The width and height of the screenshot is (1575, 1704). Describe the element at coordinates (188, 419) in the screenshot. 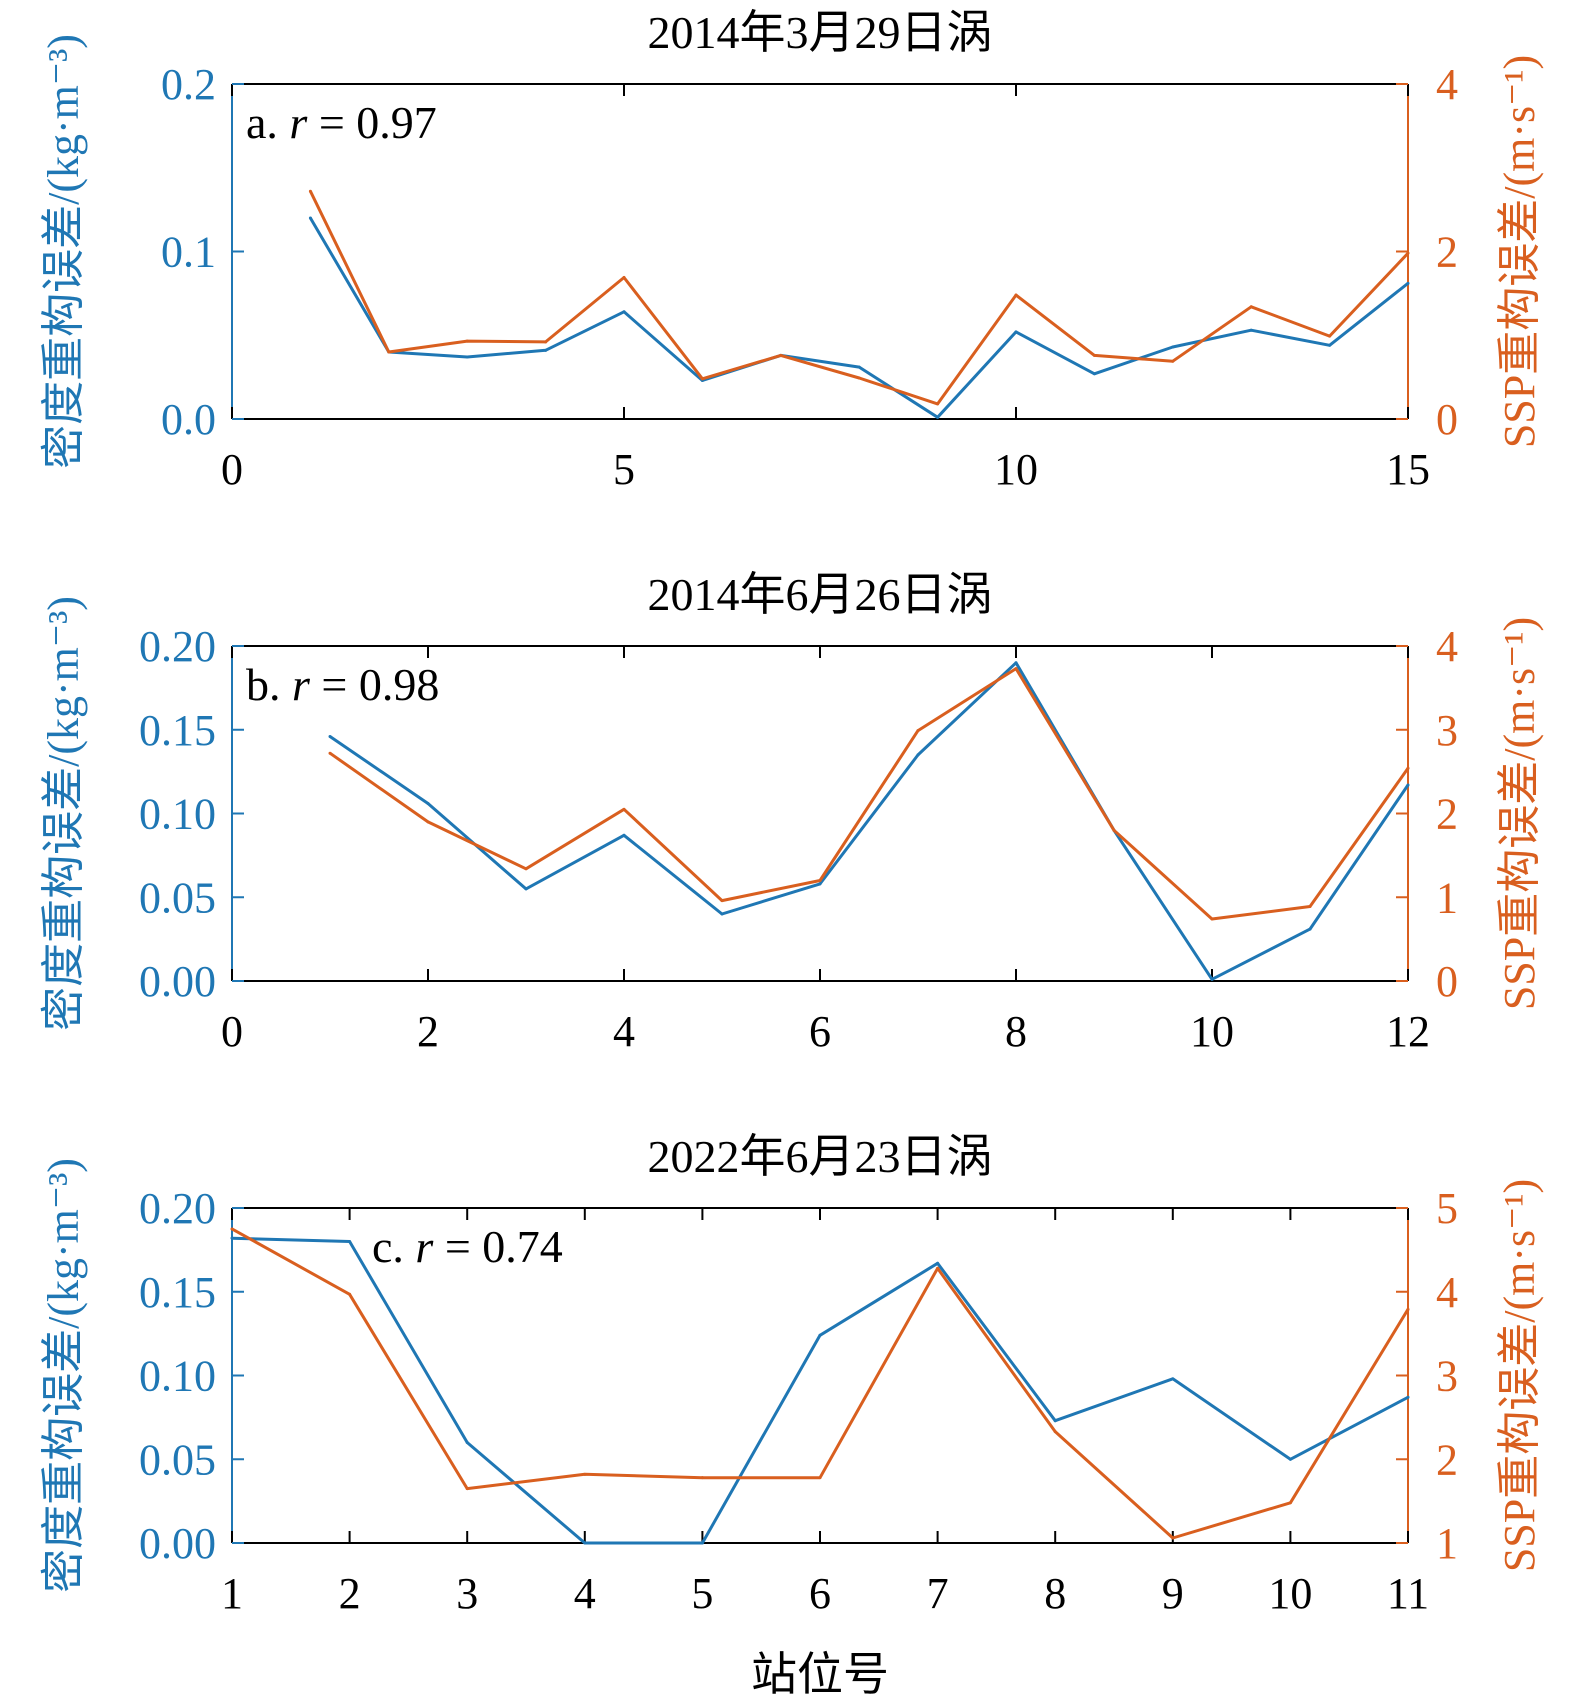

I see `left-y-tick-label: 0.0` at that location.